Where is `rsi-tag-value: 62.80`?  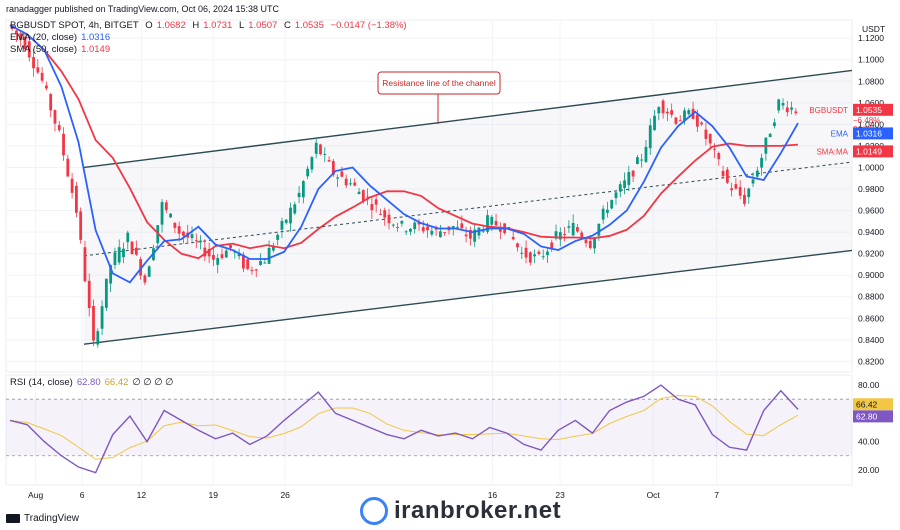 rsi-tag-value: 62.80 is located at coordinates (867, 416).